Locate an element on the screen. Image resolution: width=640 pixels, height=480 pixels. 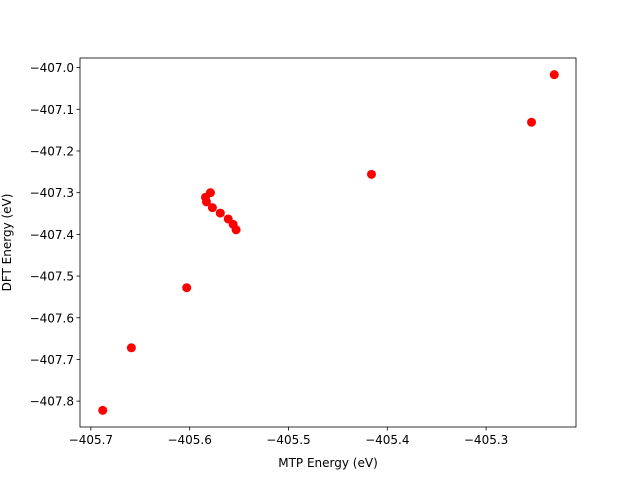
y-tick-label: −407.5 is located at coordinates (52, 277).